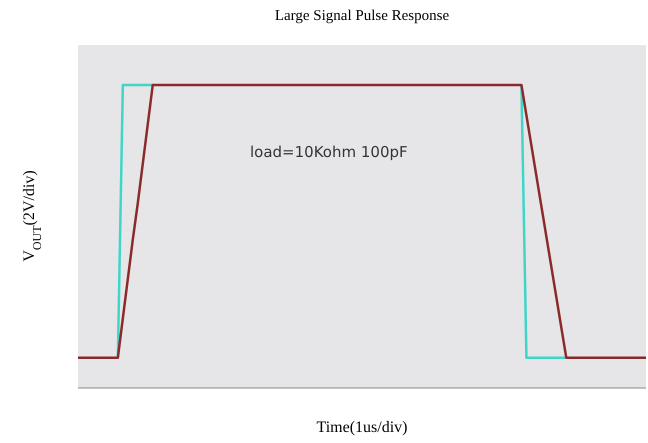  Describe the element at coordinates (329, 152) in the screenshot. I see `annotation: load=10Kohm 100pF` at that location.